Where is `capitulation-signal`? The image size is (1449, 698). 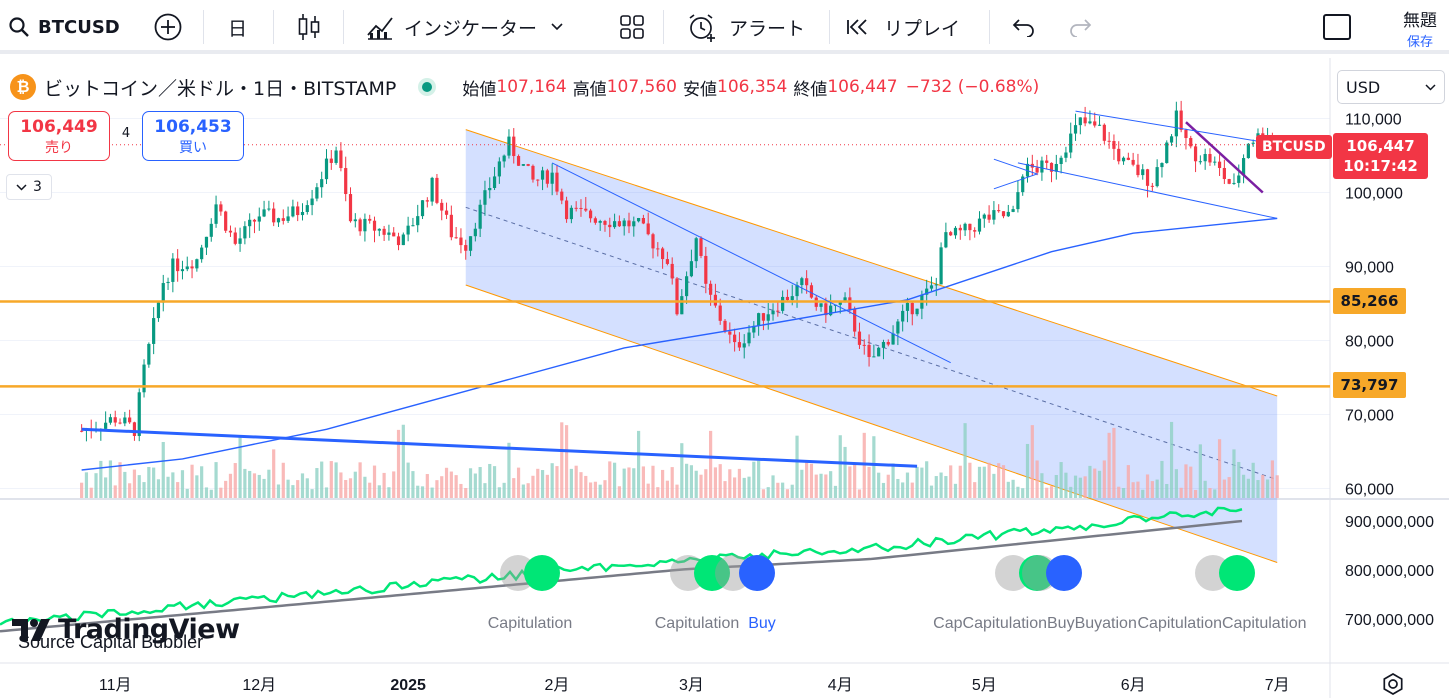 capitulation-signal is located at coordinates (1237, 573).